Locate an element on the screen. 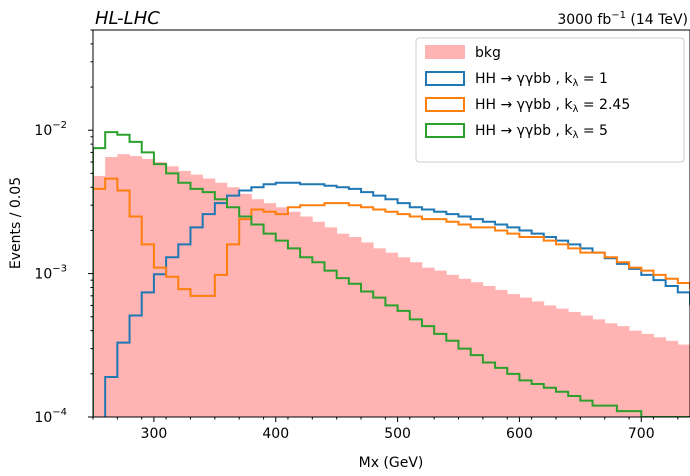  y-tick-label: 10⁻² is located at coordinates (50, 129).